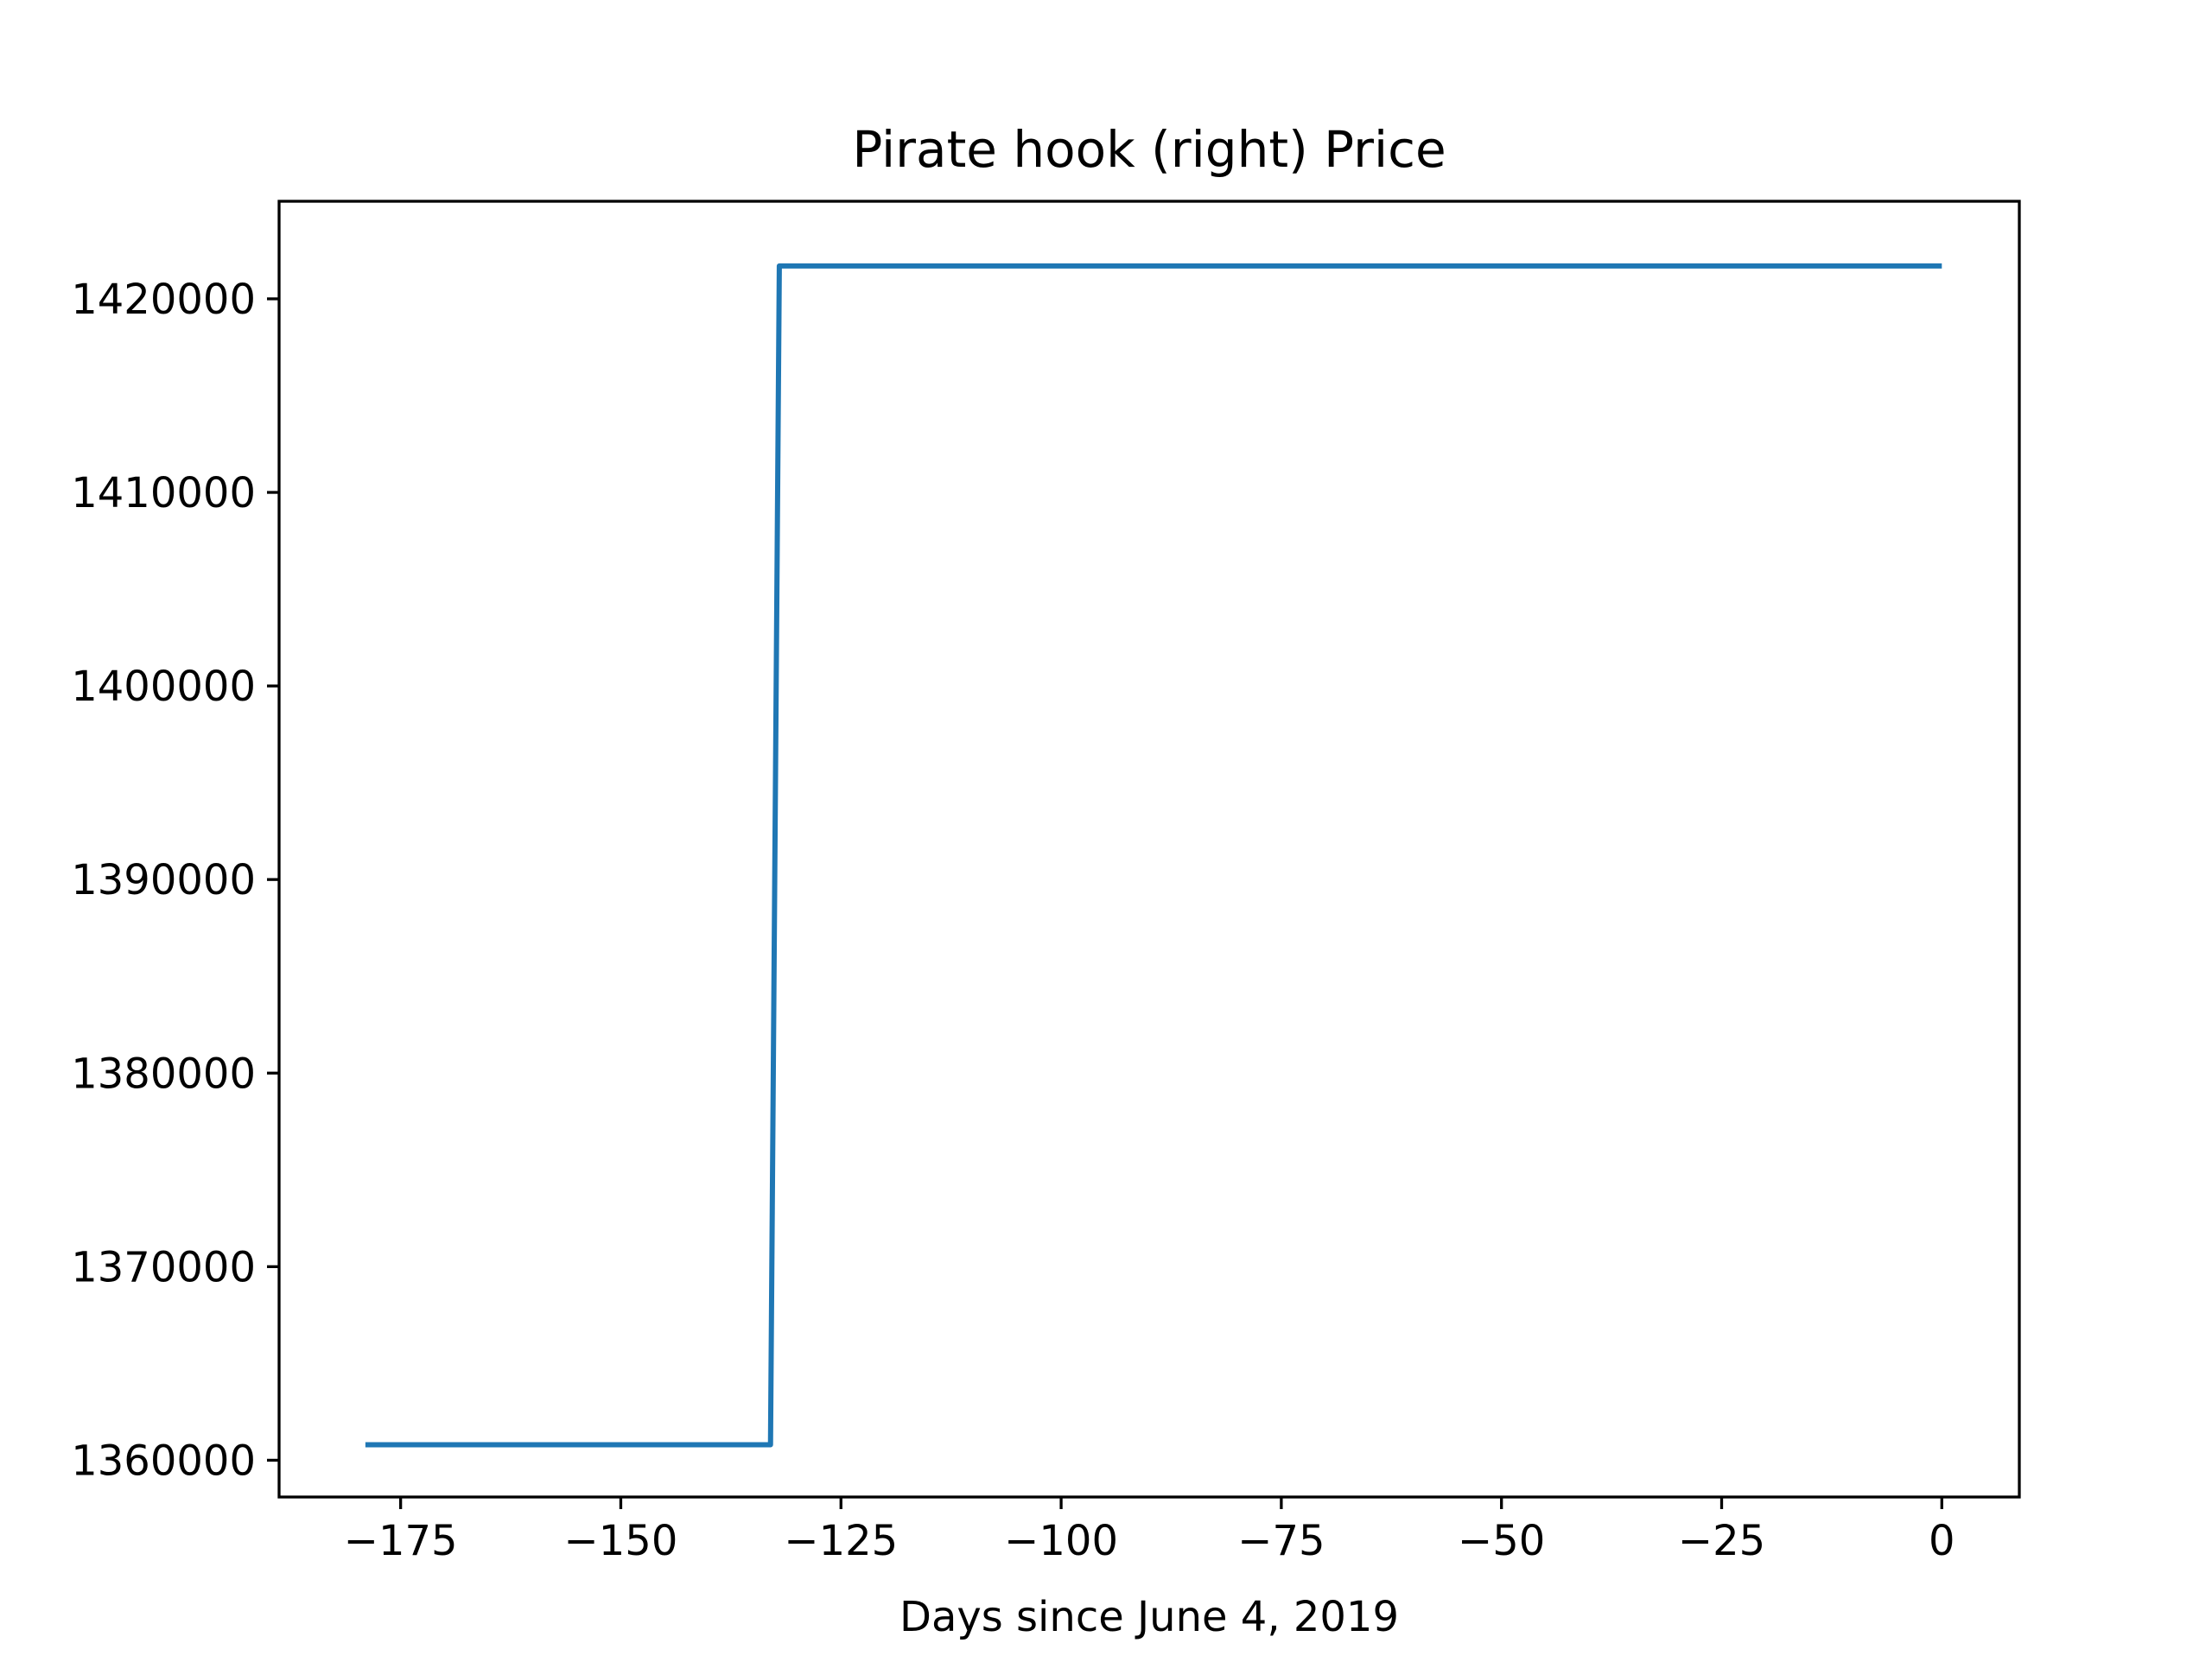 The image size is (2212, 1662). I want to click on y-tick-label: 1360000, so click(163, 1461).